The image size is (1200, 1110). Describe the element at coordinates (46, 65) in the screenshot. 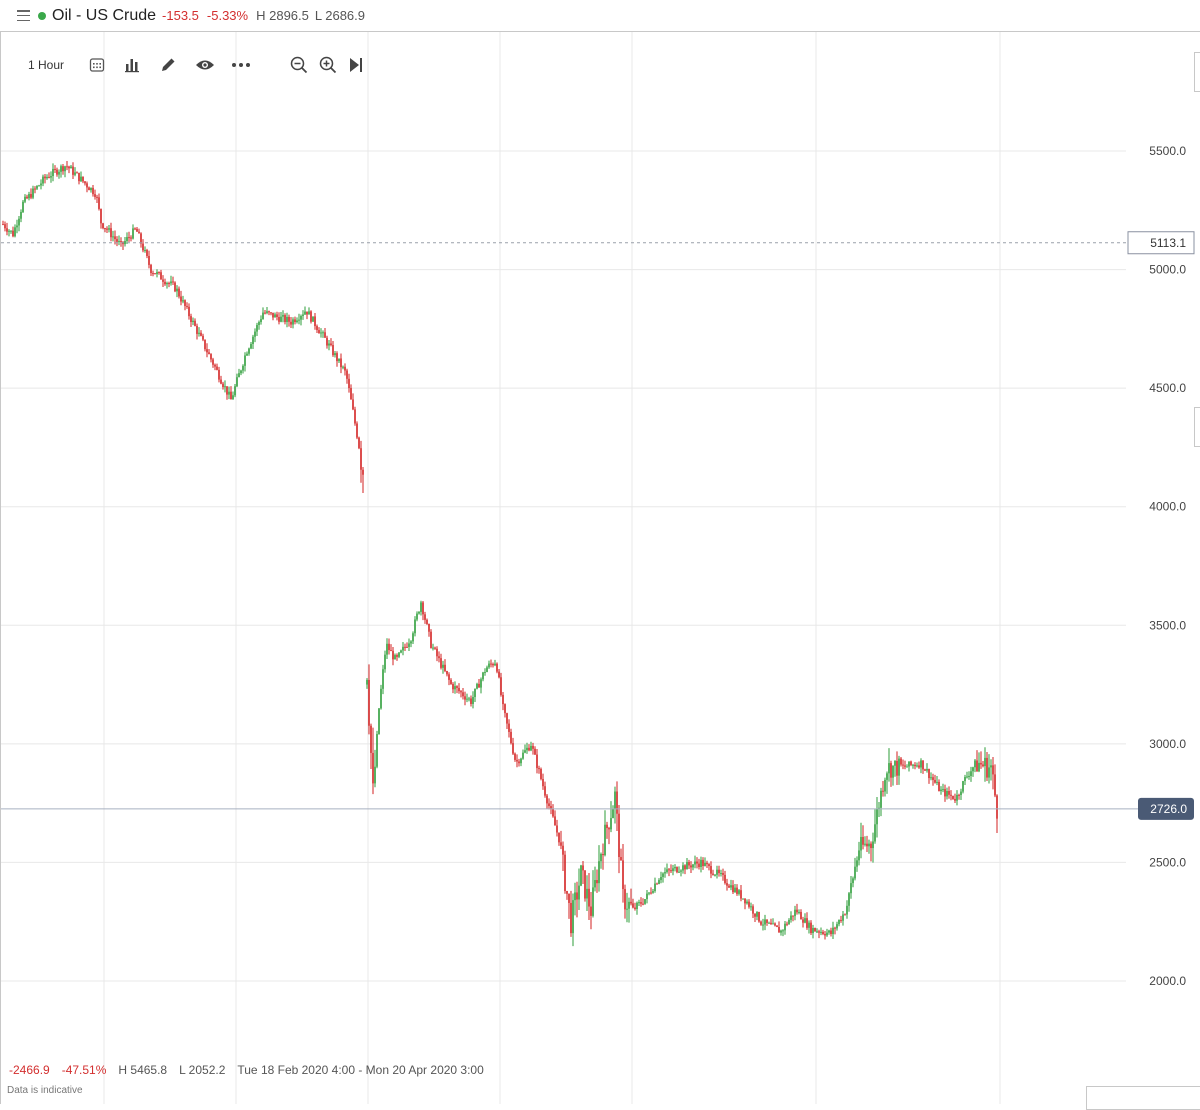

I see `interval-selector: 1 Hour` at that location.